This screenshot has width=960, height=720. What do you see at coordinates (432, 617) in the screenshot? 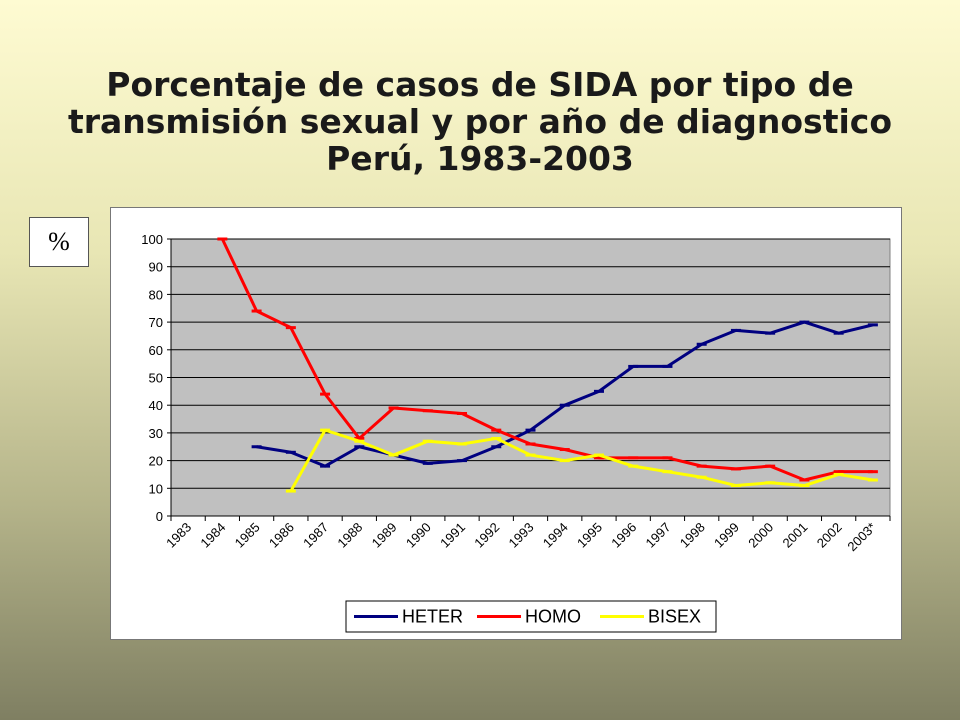
I see `legend-label-heter: HETER` at bounding box center [432, 617].